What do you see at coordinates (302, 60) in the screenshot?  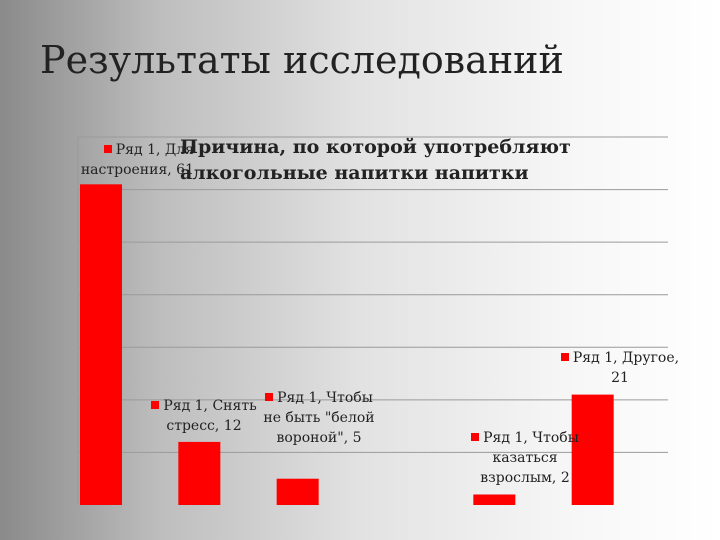 I see `slide-title: Результаты исследований` at bounding box center [302, 60].